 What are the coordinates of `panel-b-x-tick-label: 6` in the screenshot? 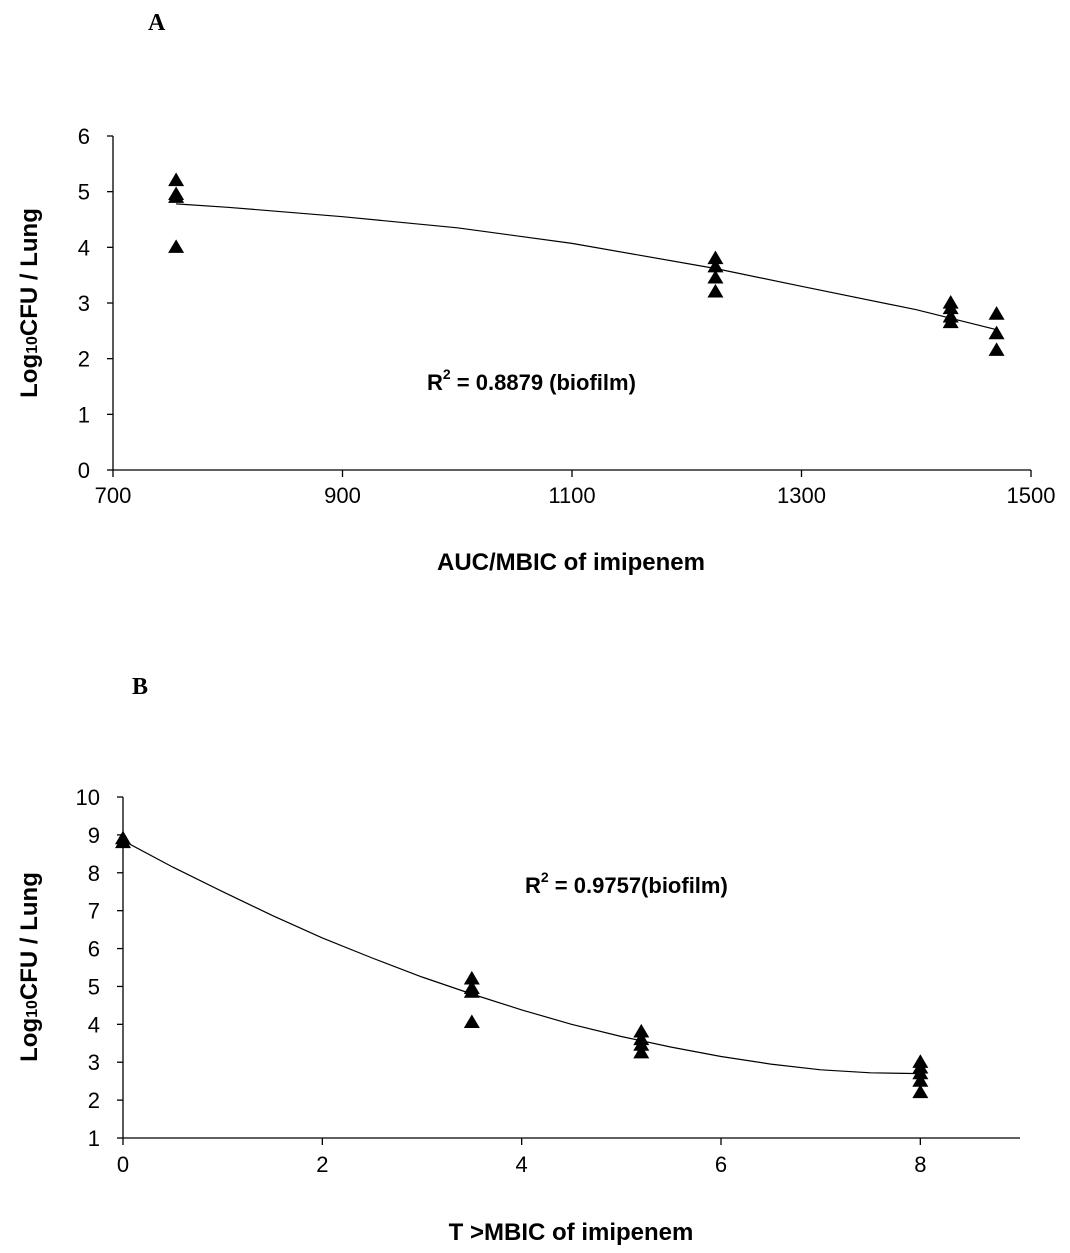 It's located at (721, 1164).